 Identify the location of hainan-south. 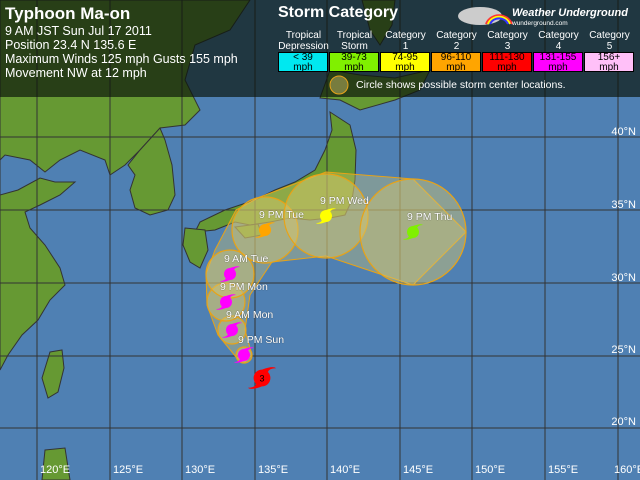
(56, 463).